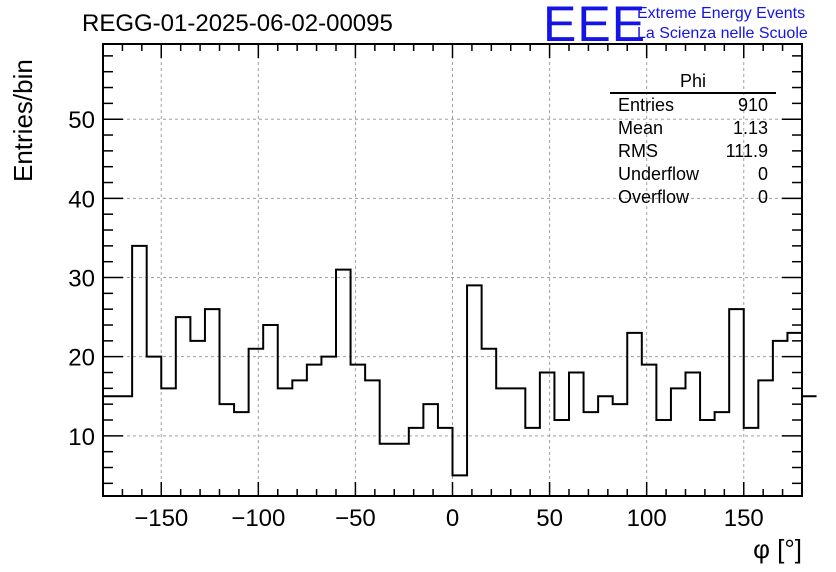 Image resolution: width=836 pixels, height=572 pixels. Describe the element at coordinates (659, 174) in the screenshot. I see `stats-label: Underflow` at that location.